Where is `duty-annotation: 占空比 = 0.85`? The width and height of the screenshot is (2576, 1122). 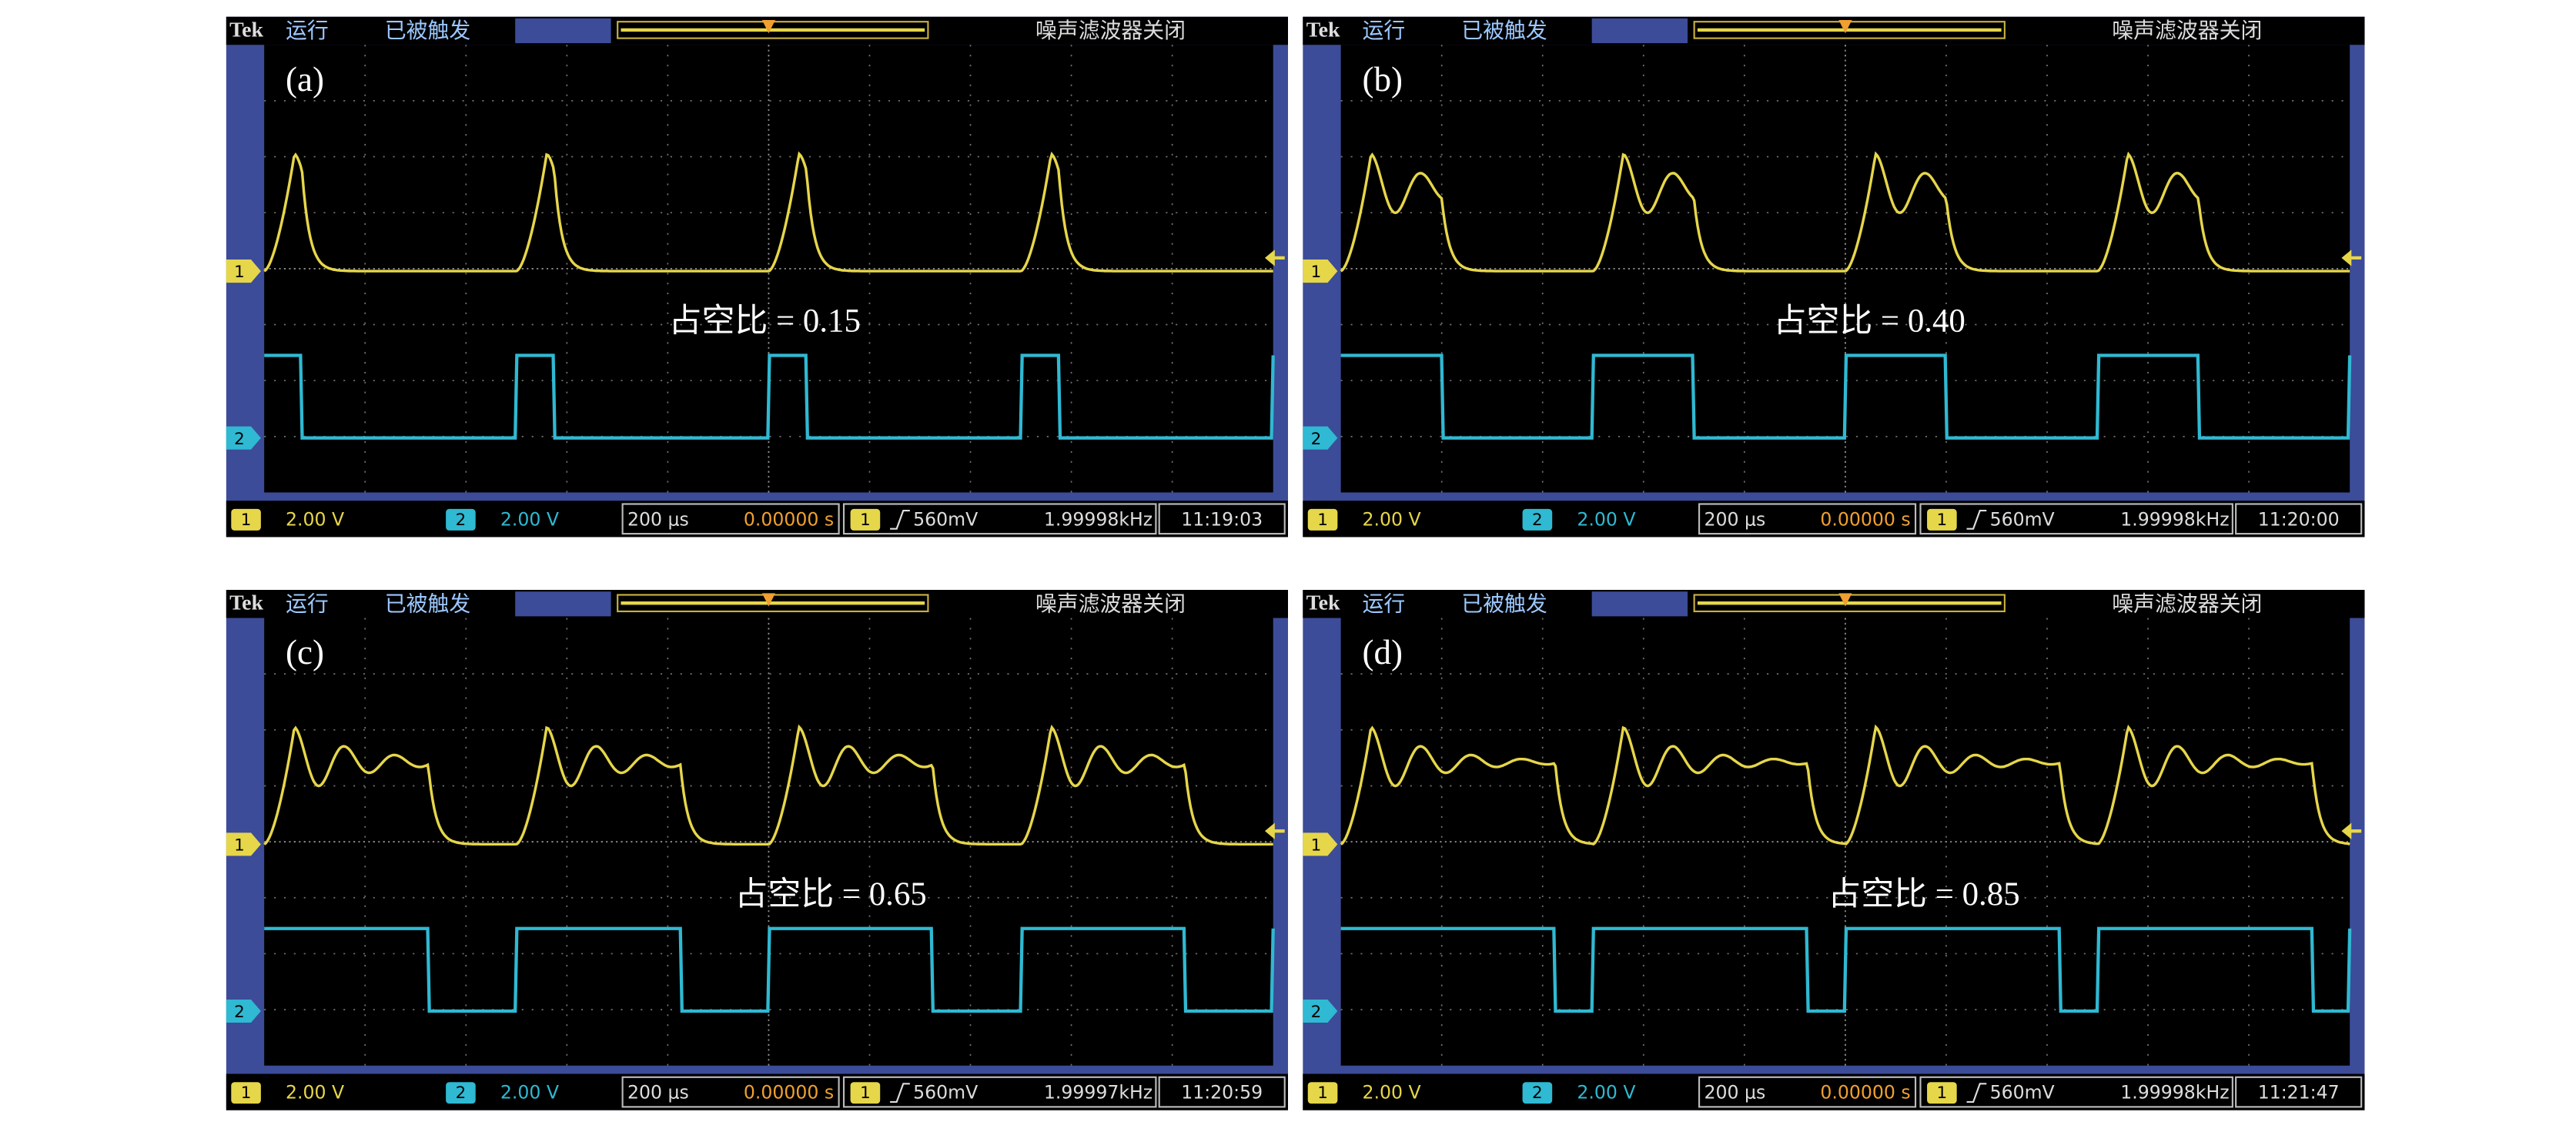 duty-annotation: 占空比 = 0.85 is located at coordinates (1924, 894).